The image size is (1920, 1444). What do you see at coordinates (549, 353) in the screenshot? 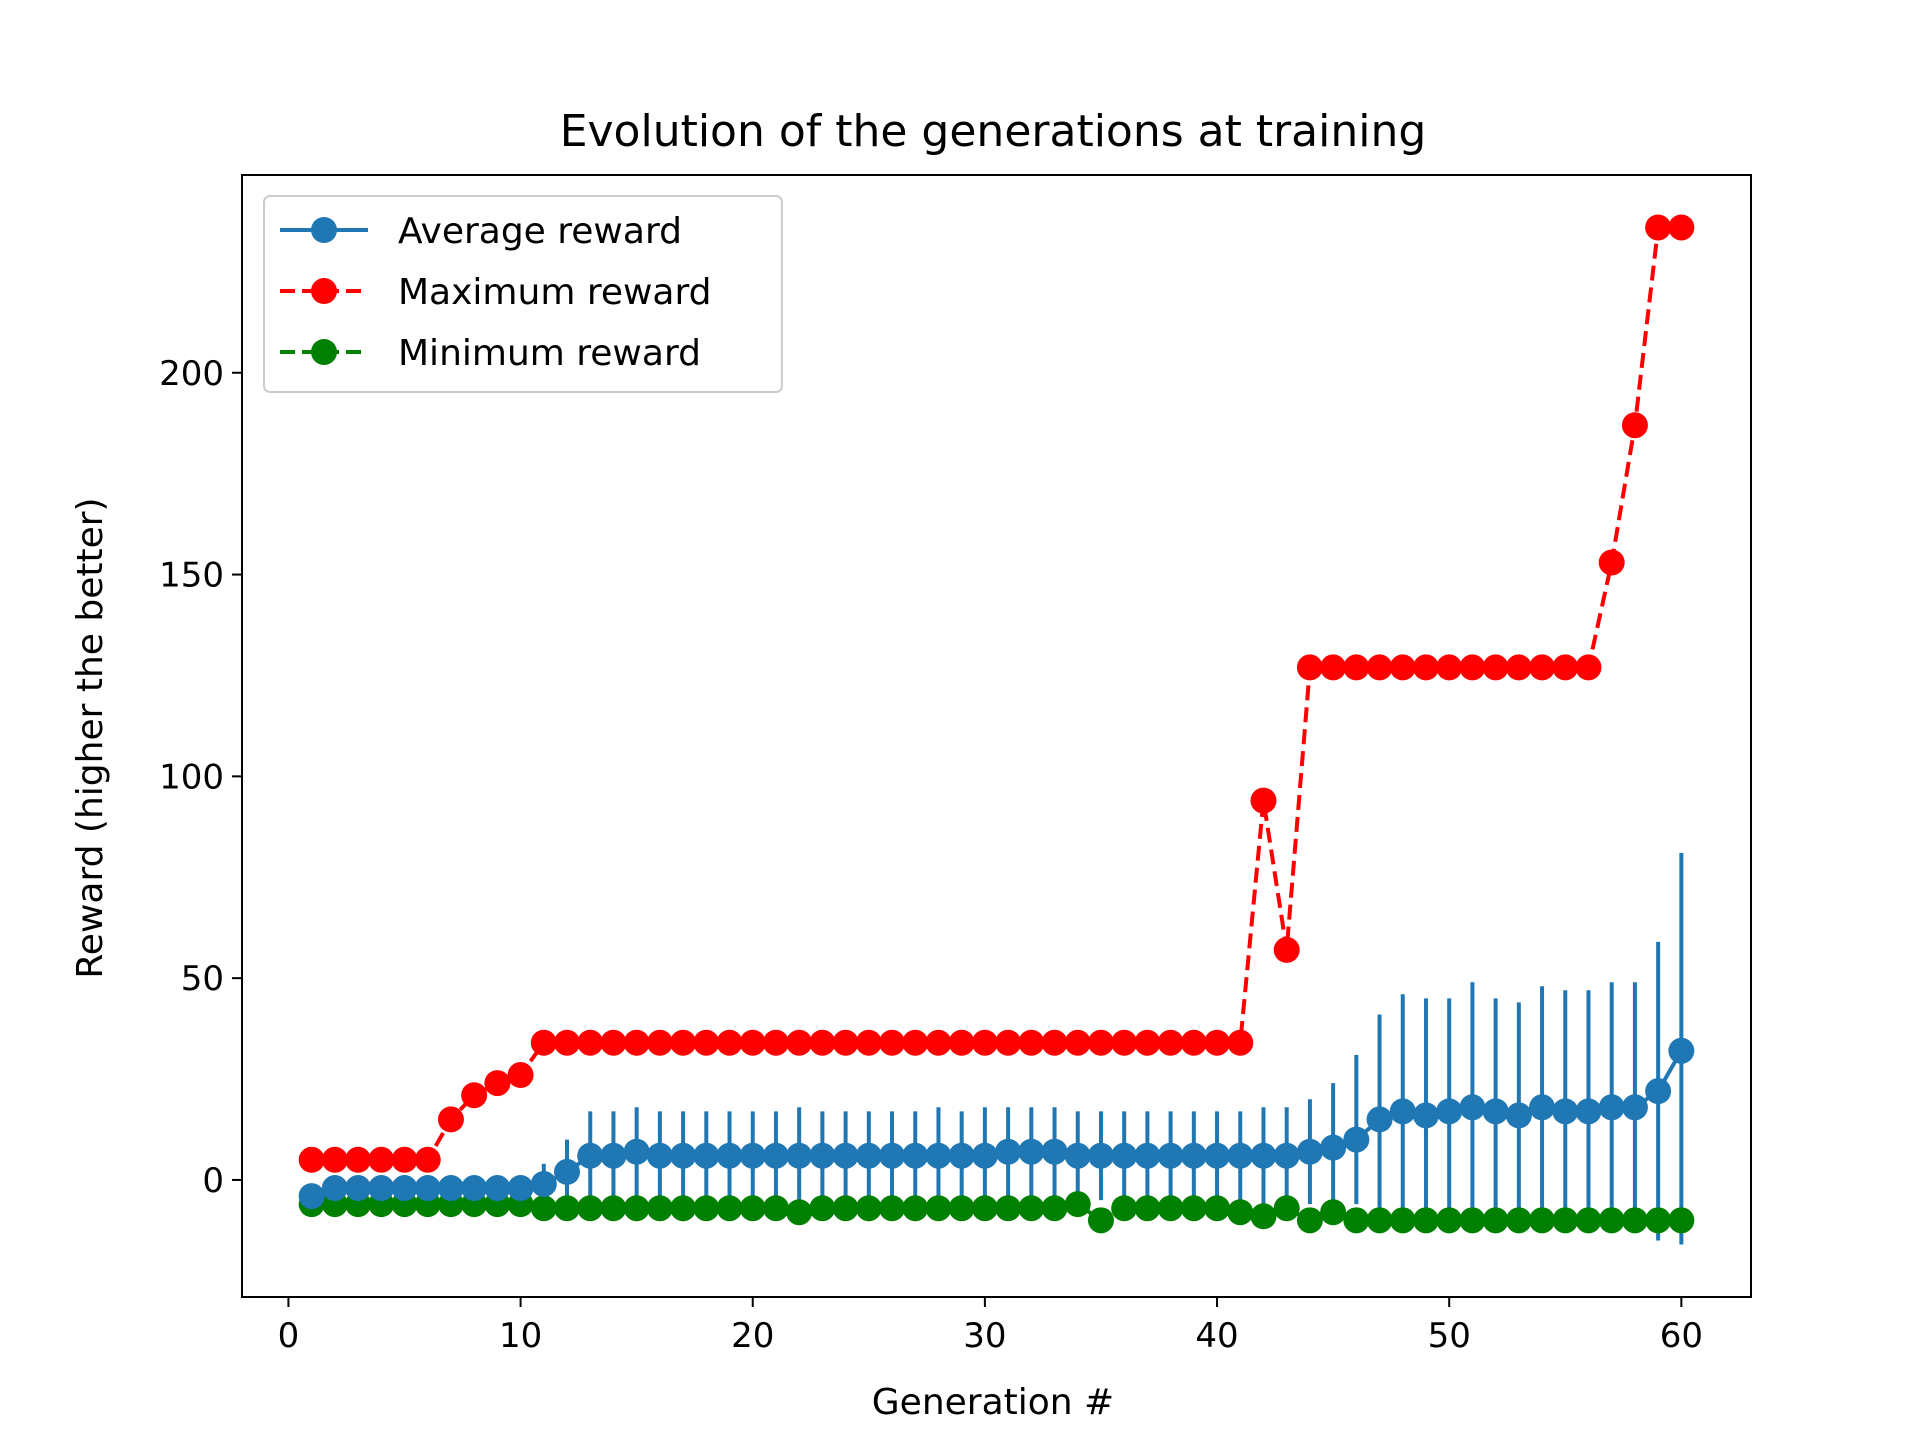
I see `legend-label-minimum-reward: Minimum reward` at bounding box center [549, 353].